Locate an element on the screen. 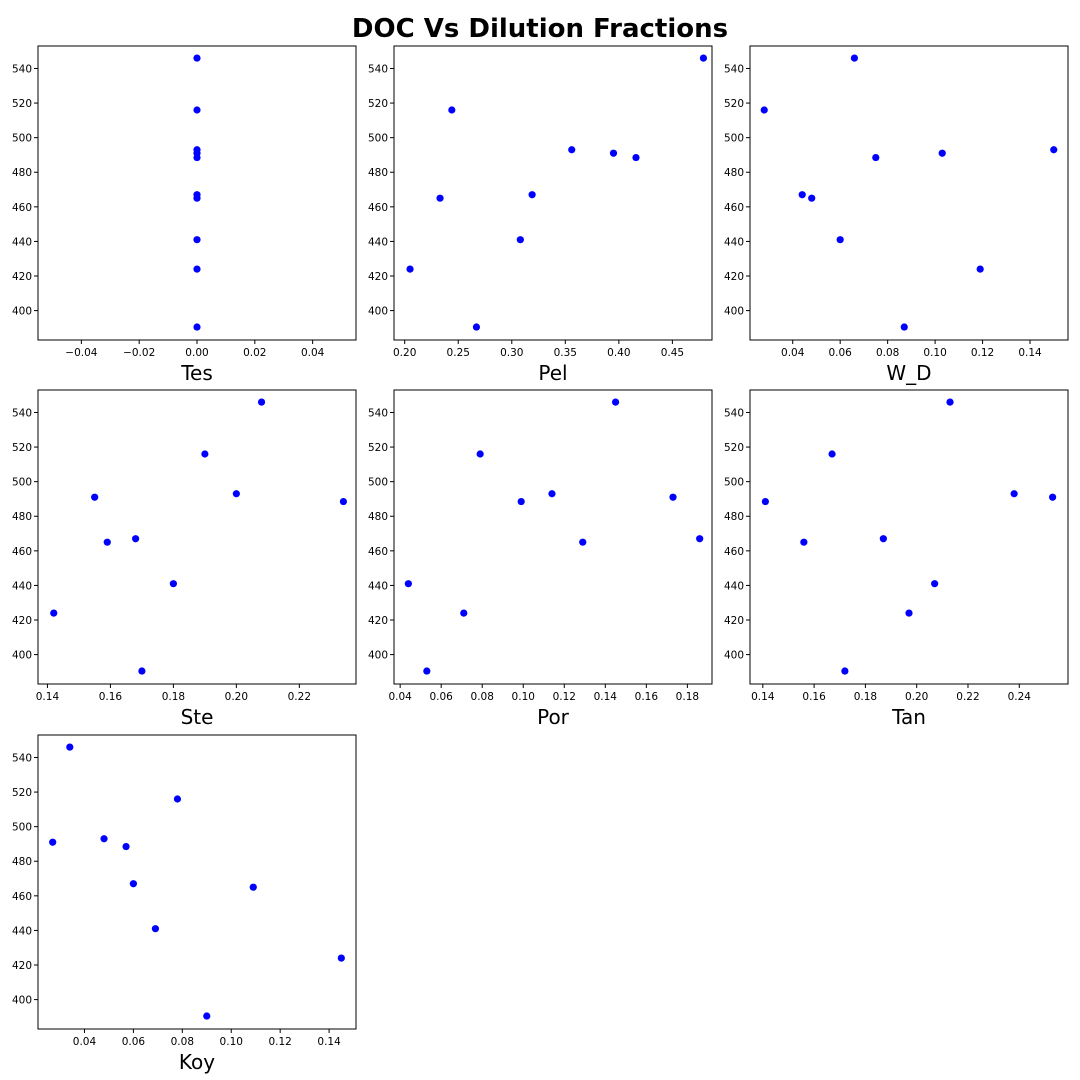 The image size is (1080, 1080). figure-title: DOC Vs Dilution Fractions is located at coordinates (540, 29).